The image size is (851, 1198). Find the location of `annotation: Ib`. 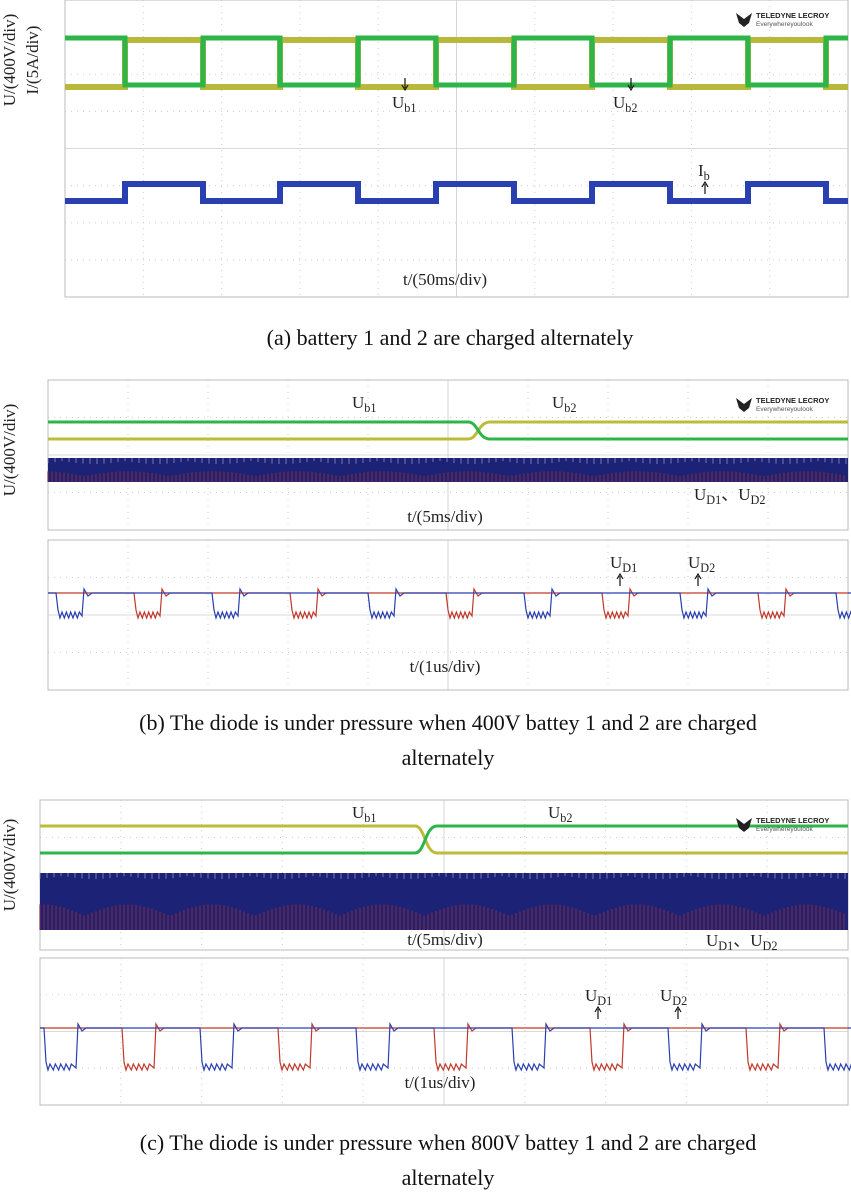

annotation: Ib is located at coordinates (704, 172).